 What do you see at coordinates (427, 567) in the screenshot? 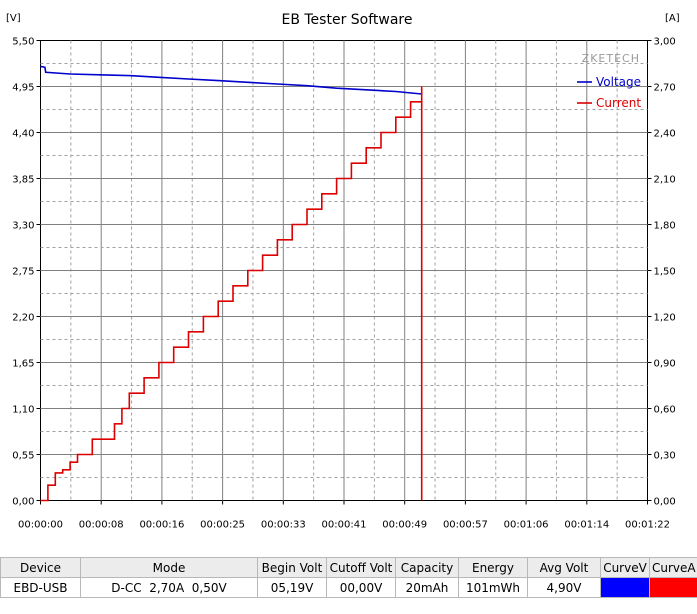
I see `header-capacity: Capacity` at bounding box center [427, 567].